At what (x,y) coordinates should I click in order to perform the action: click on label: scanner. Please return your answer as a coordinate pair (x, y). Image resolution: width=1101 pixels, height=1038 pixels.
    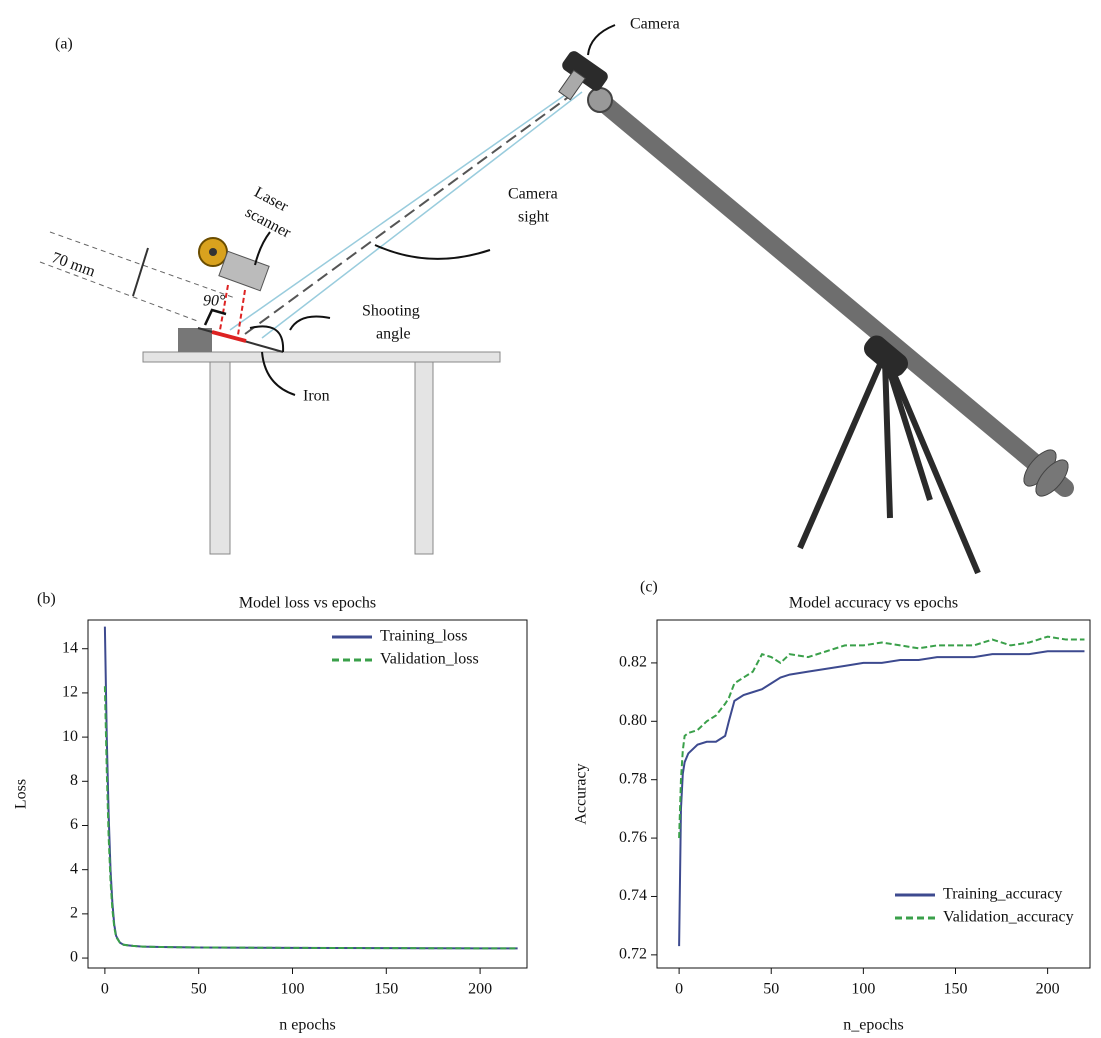
    Looking at the image, I should click on (268, 223).